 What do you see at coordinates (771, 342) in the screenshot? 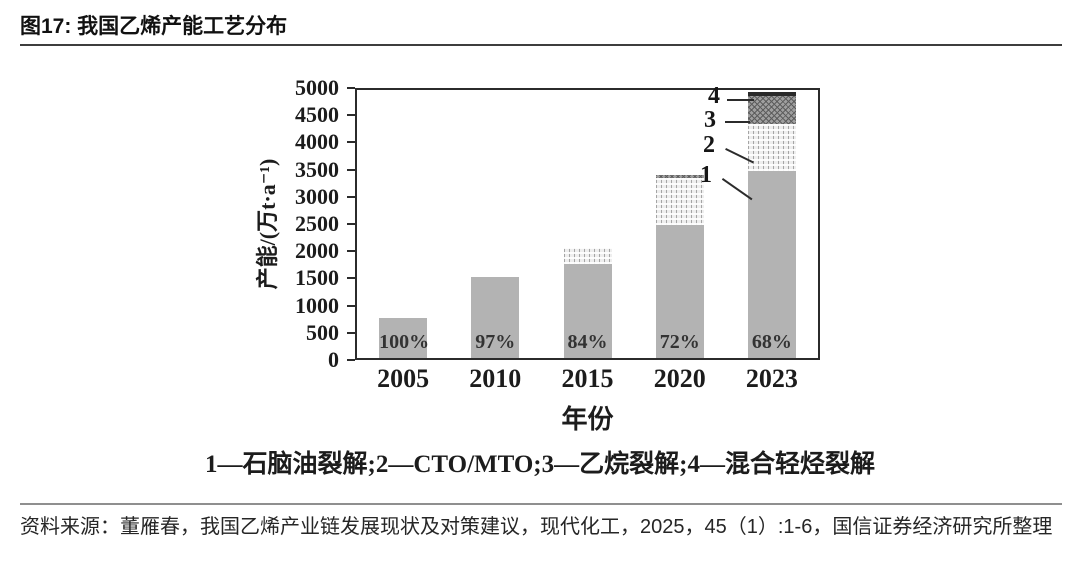
I see `bar-percent-label: 68%` at bounding box center [771, 342].